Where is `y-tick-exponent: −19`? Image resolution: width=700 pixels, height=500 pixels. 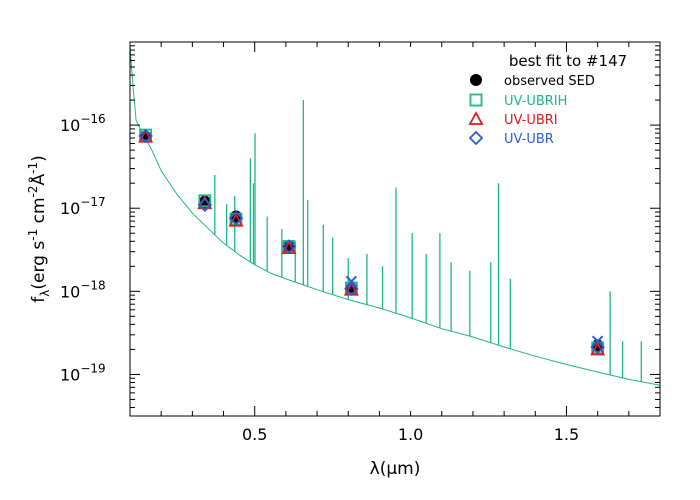
y-tick-exponent: −19 is located at coordinates (92, 368).